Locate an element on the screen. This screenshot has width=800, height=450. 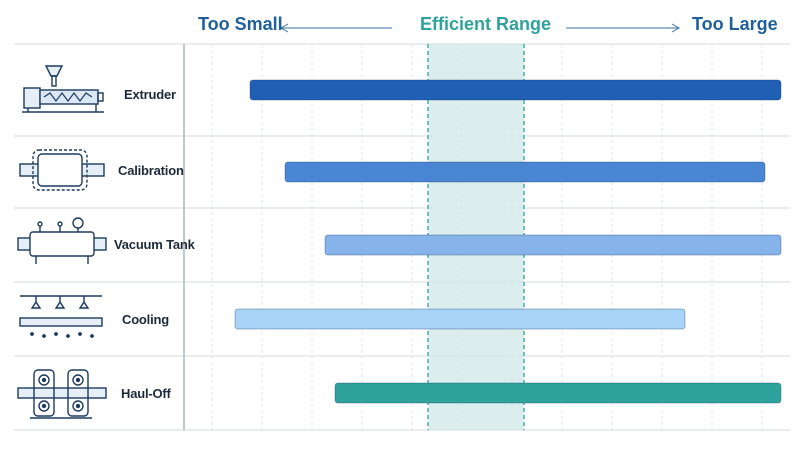
extruder-icon is located at coordinates (63, 89).